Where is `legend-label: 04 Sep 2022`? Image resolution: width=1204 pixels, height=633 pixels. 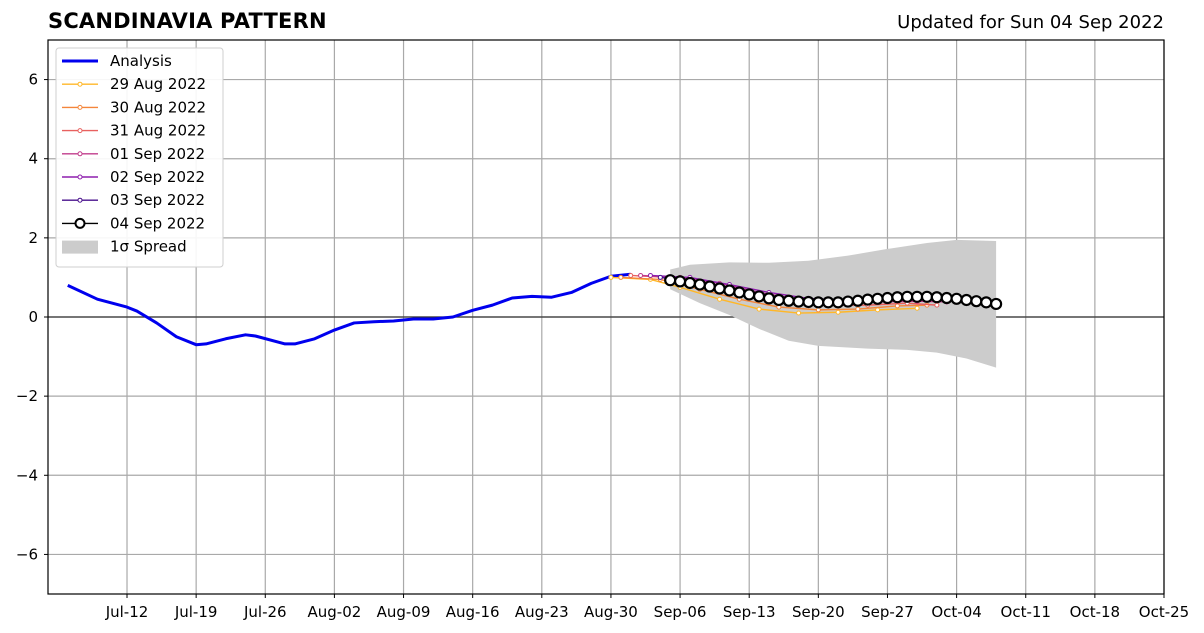 legend-label: 04 Sep 2022 is located at coordinates (157, 223).